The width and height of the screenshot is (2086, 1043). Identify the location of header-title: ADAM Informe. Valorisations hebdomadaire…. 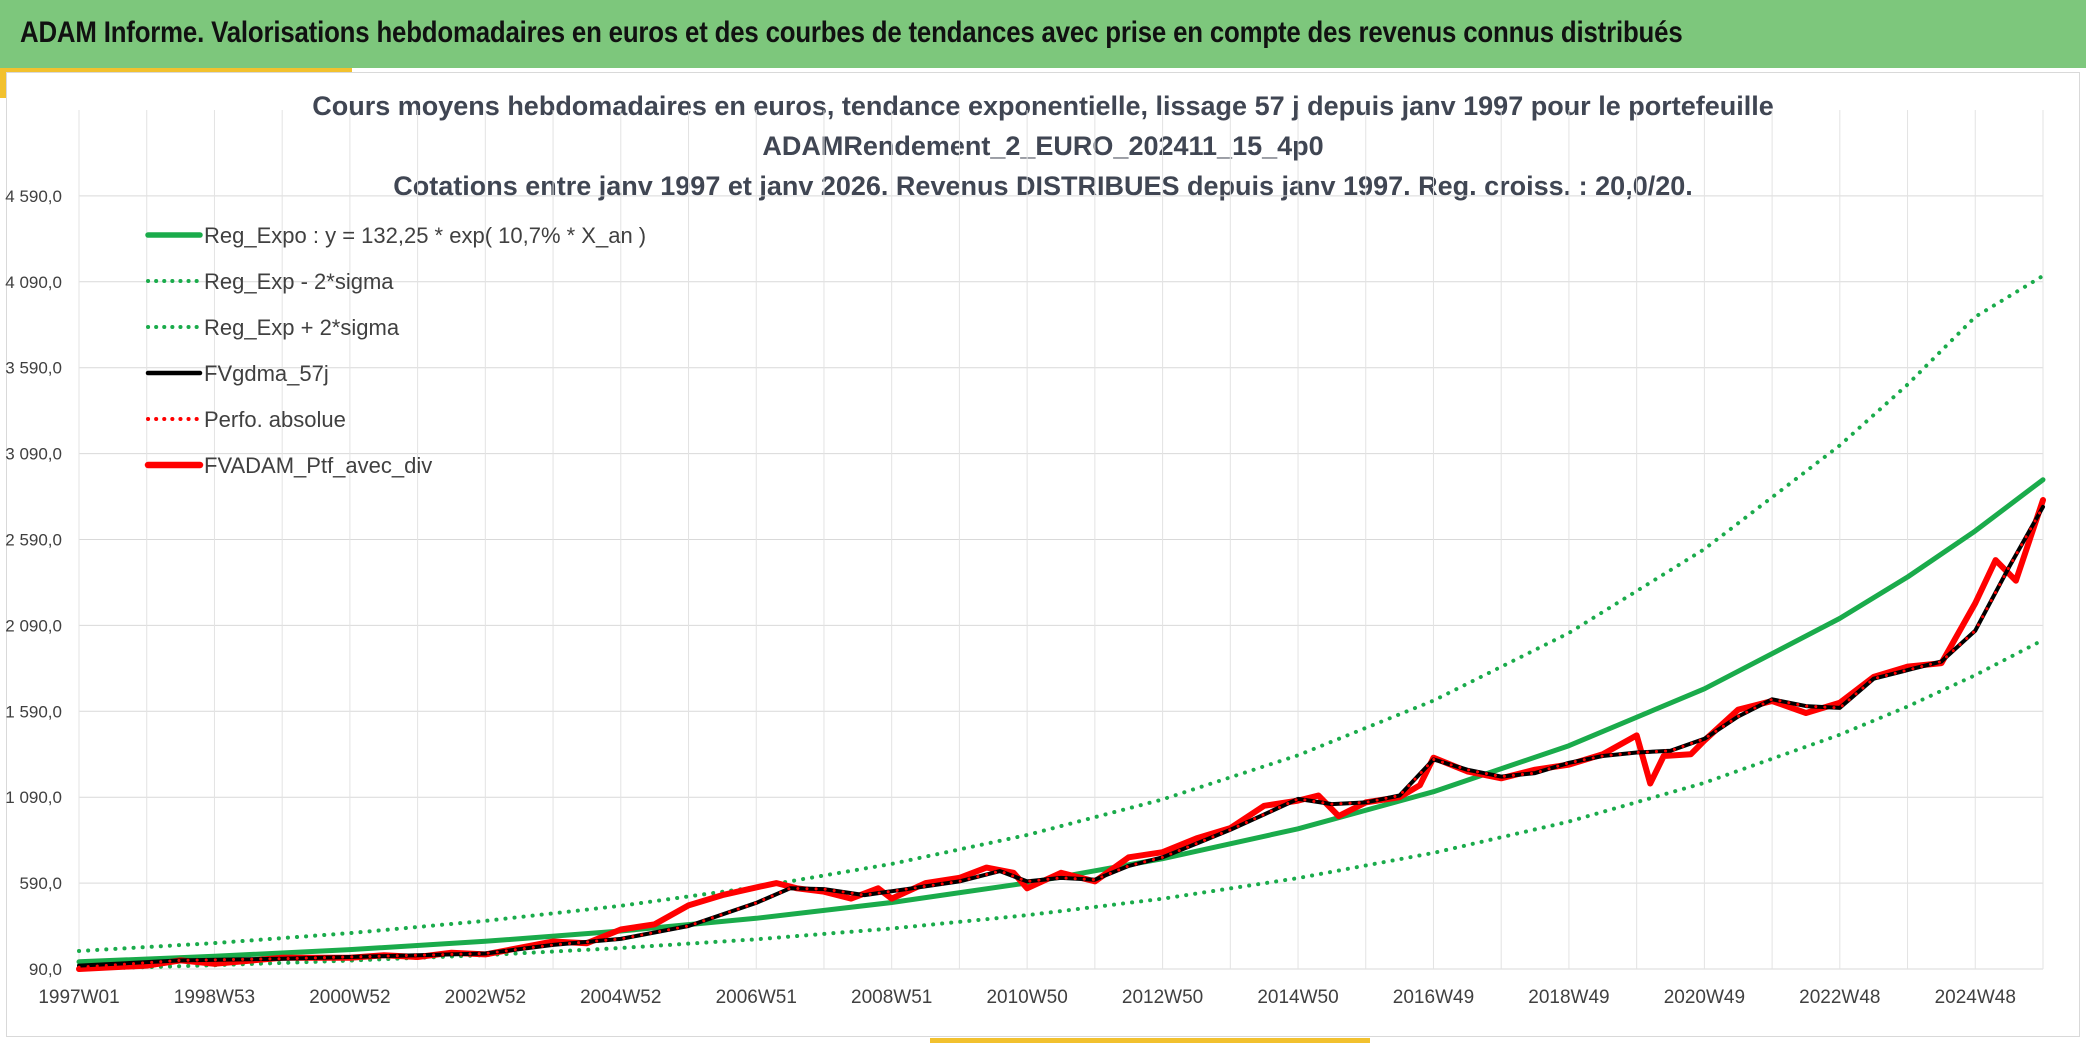
(851, 32).